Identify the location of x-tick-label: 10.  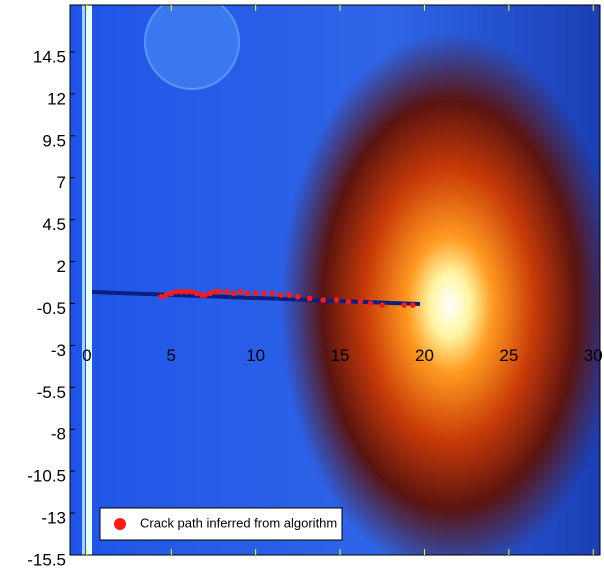
(255, 355).